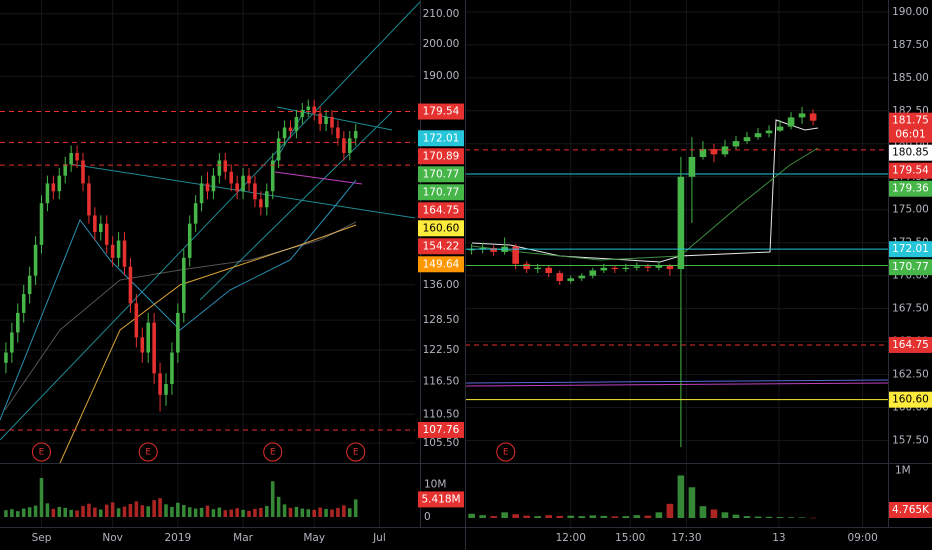 The height and width of the screenshot is (550, 932). What do you see at coordinates (379, 538) in the screenshot?
I see `x-tick-label: Jul` at bounding box center [379, 538].